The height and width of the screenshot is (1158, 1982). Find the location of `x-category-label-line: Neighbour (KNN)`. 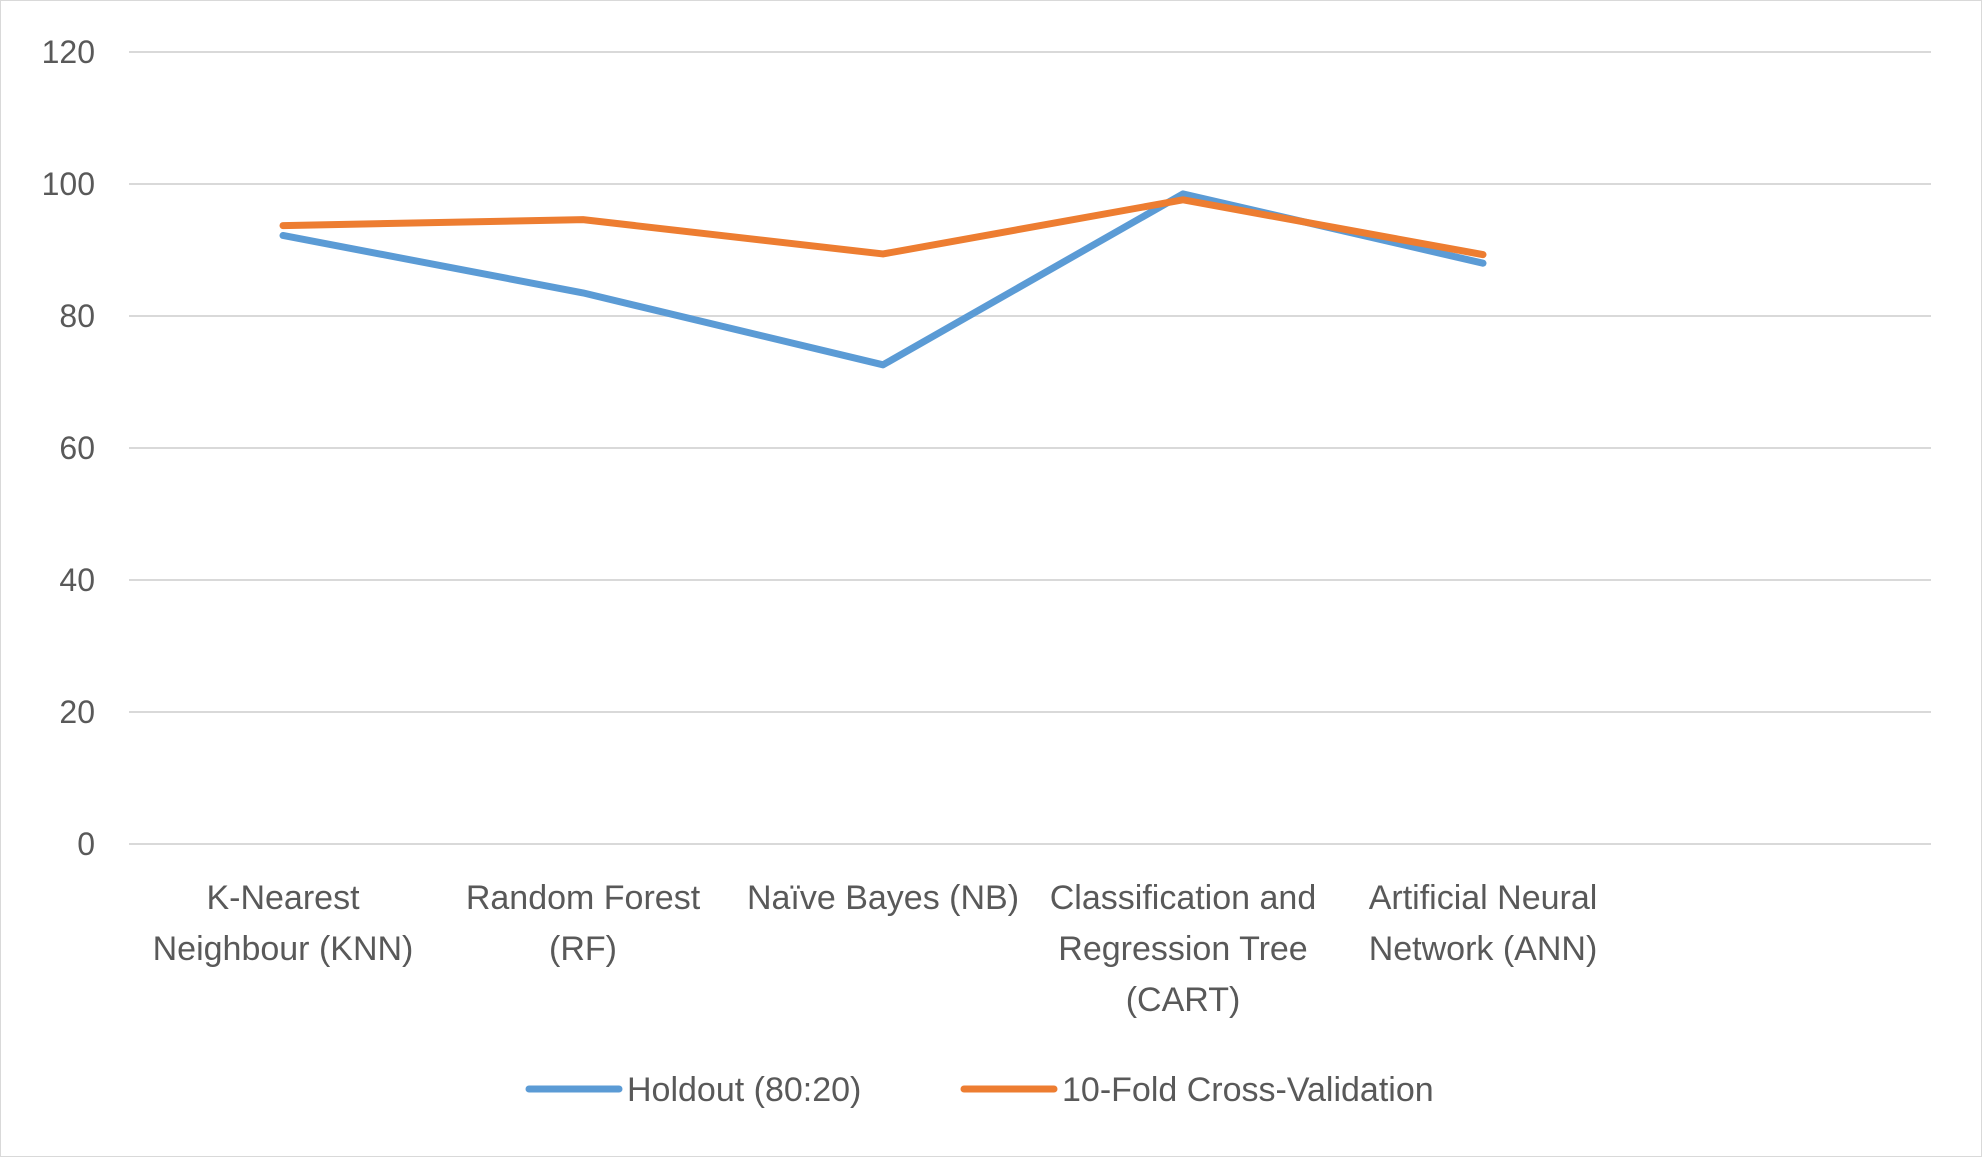

x-category-label-line: Neighbour (KNN) is located at coordinates (283, 949).